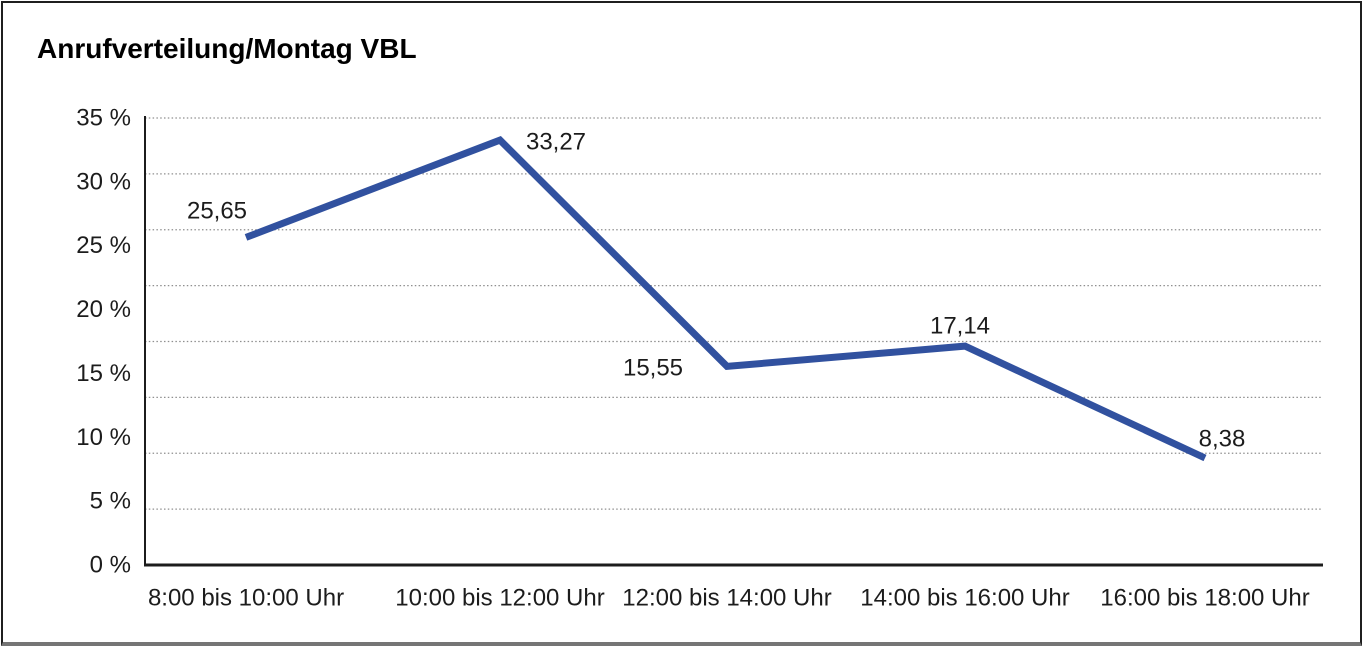 This screenshot has height=646, width=1363. What do you see at coordinates (556, 142) in the screenshot?
I see `data-label: 33,27` at bounding box center [556, 142].